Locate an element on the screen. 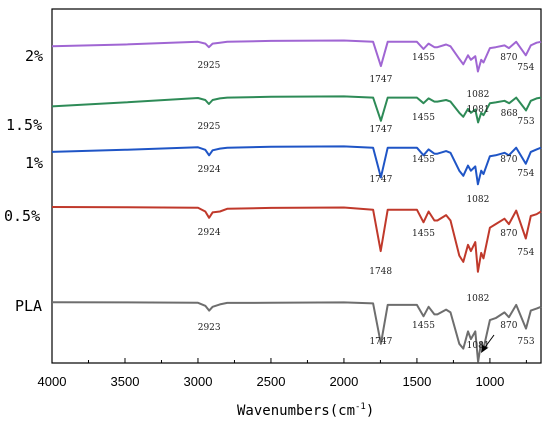  pla-arrow is located at coordinates (488, 343).